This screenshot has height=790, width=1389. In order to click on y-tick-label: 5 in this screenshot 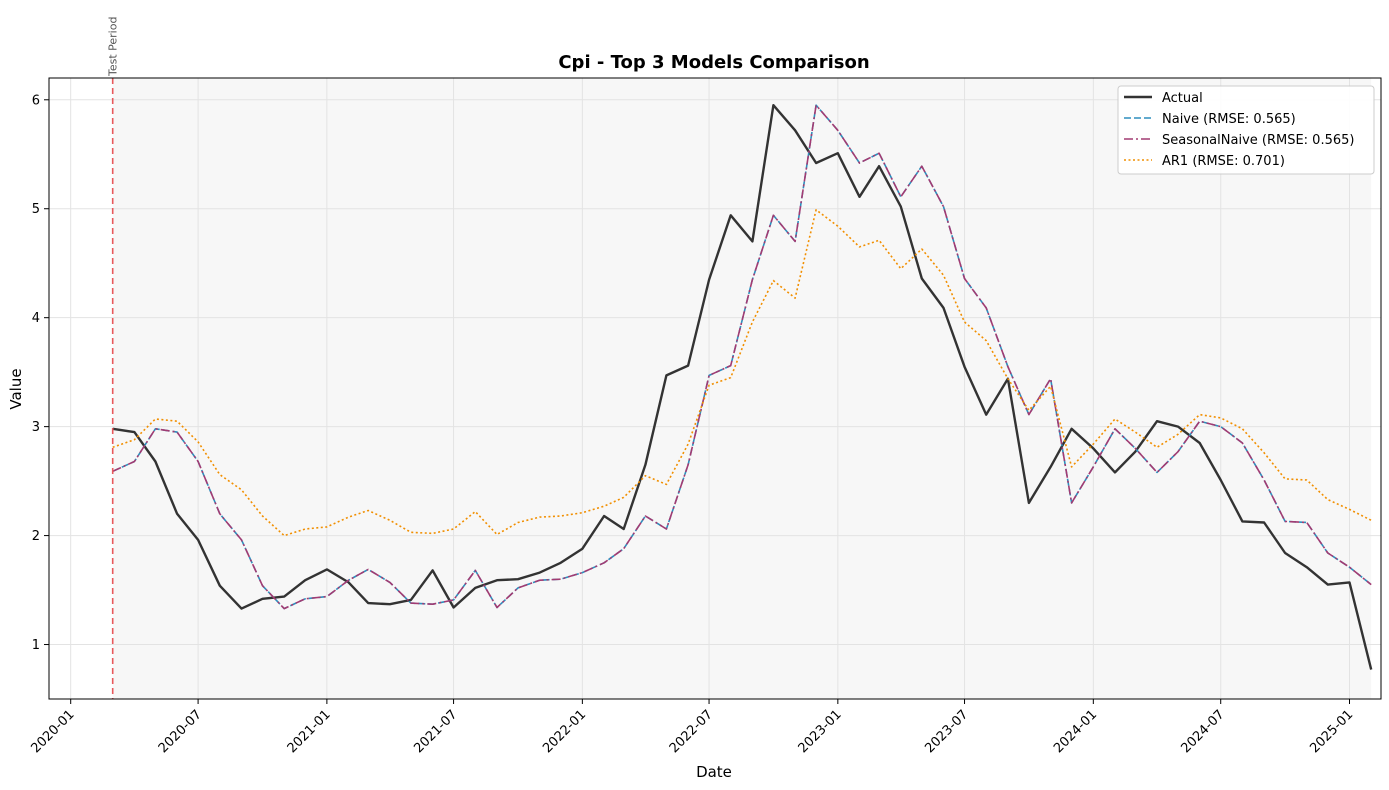, I will do `click(36, 209)`.